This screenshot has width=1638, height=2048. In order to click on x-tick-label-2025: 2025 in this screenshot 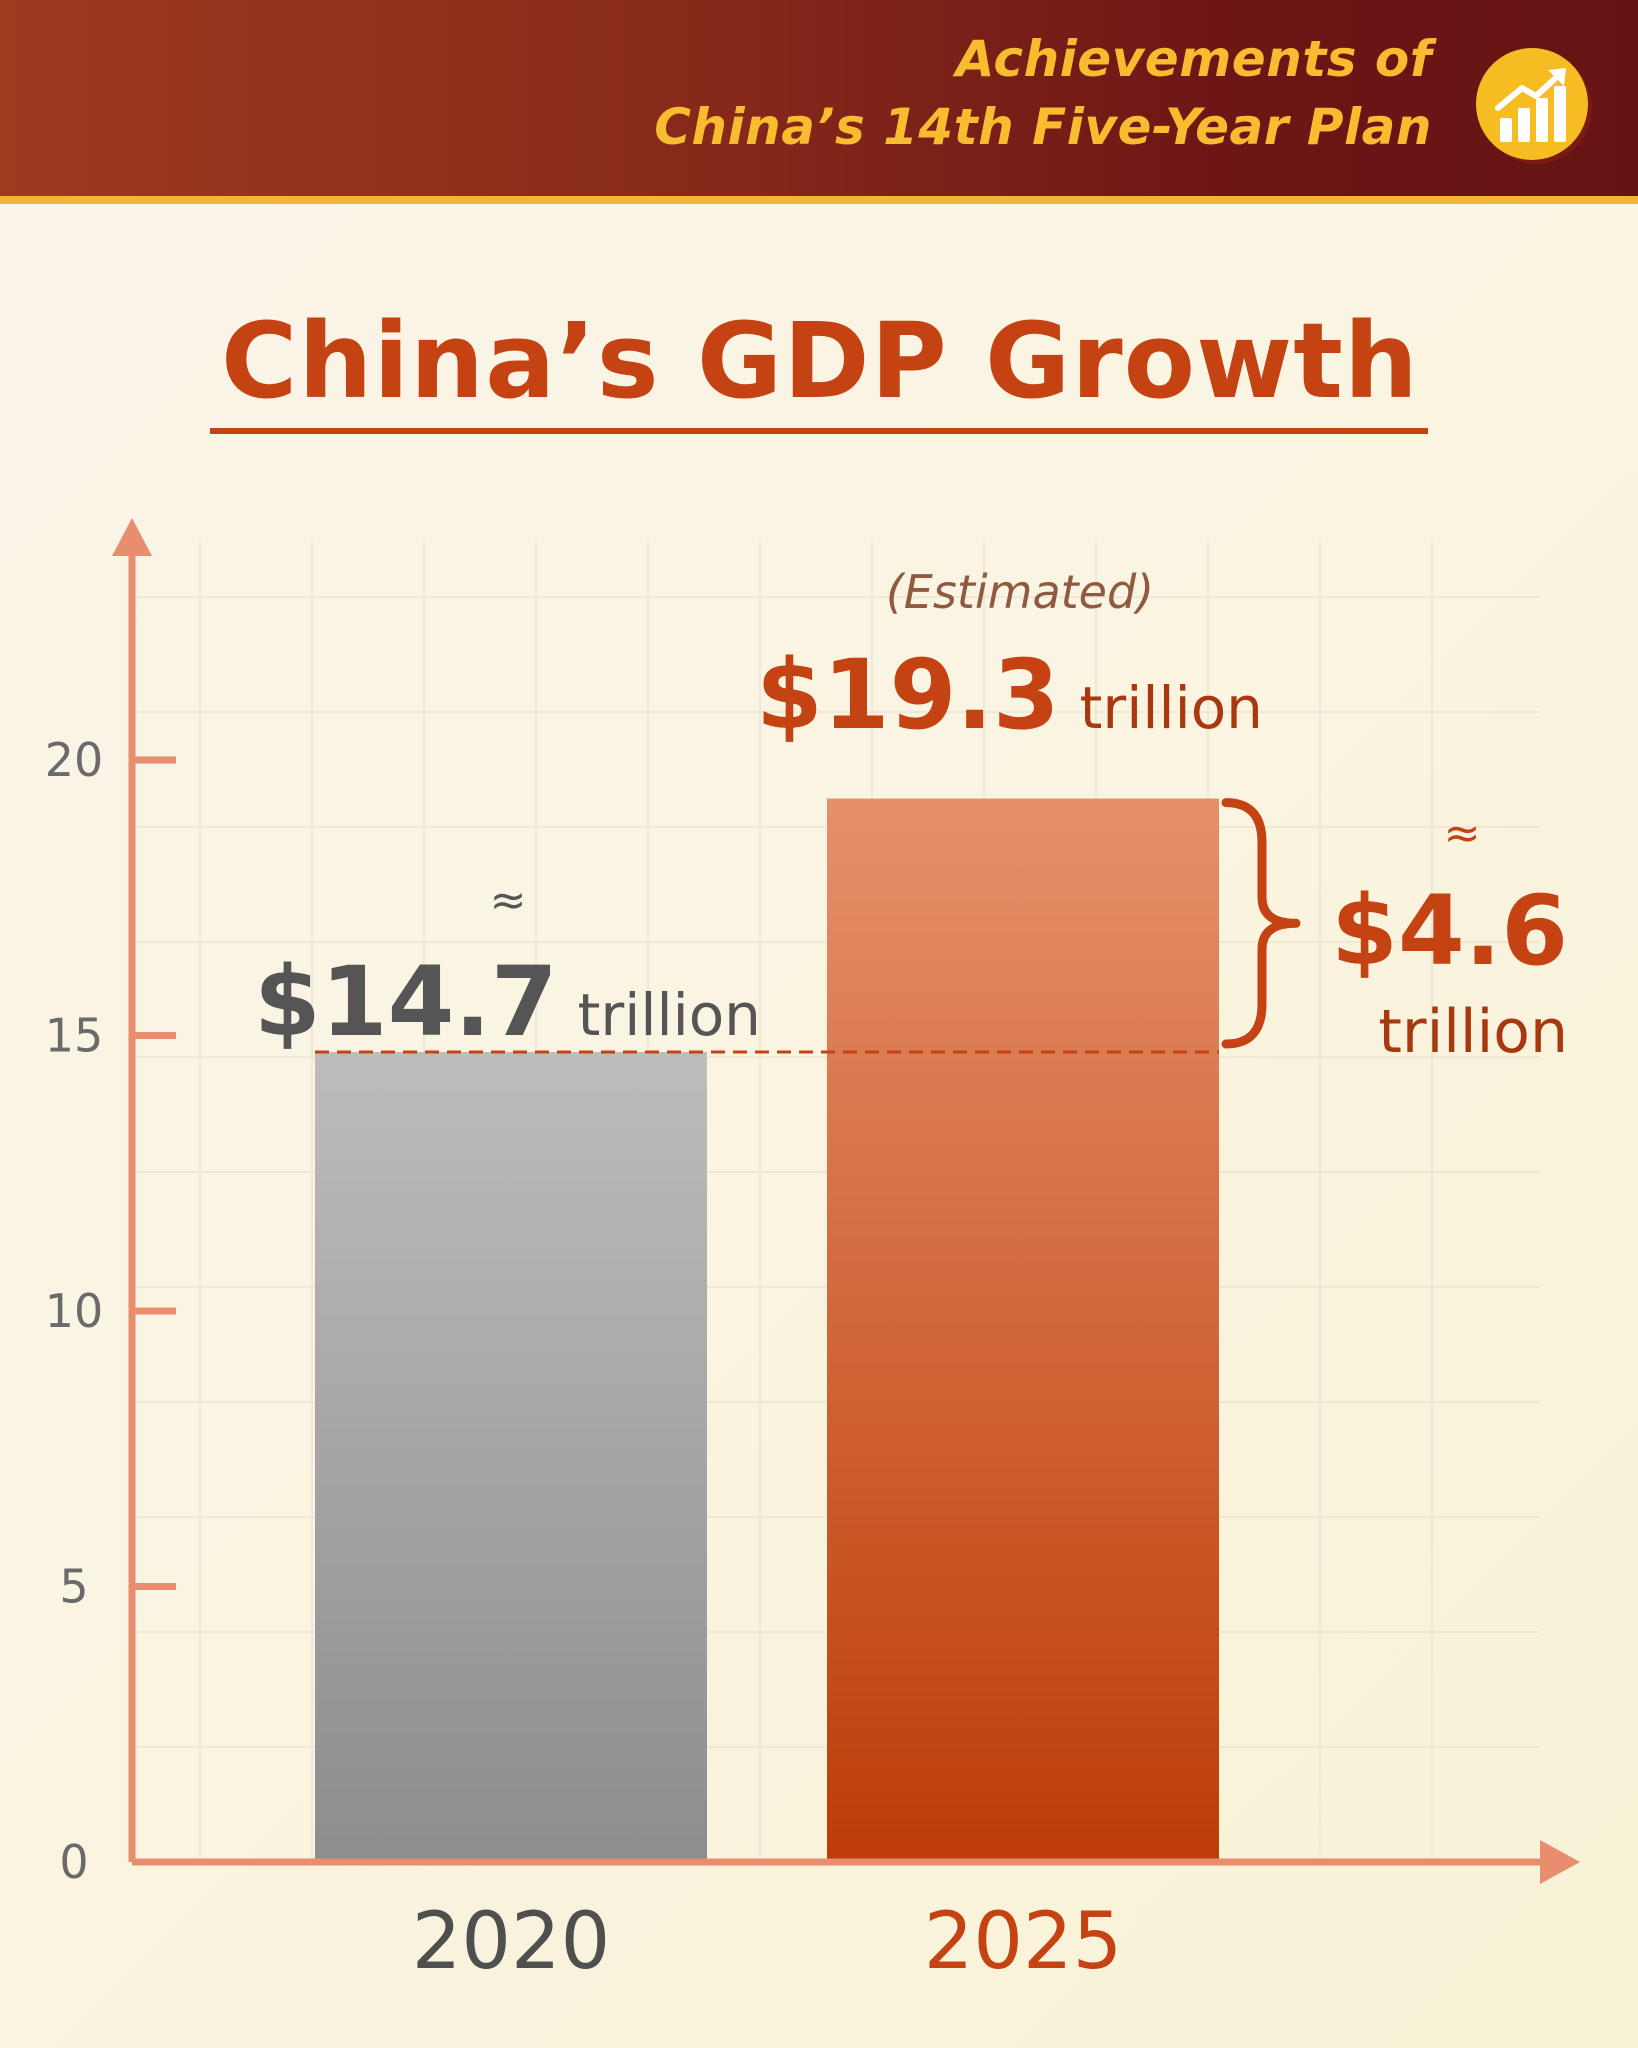, I will do `click(1023, 1942)`.